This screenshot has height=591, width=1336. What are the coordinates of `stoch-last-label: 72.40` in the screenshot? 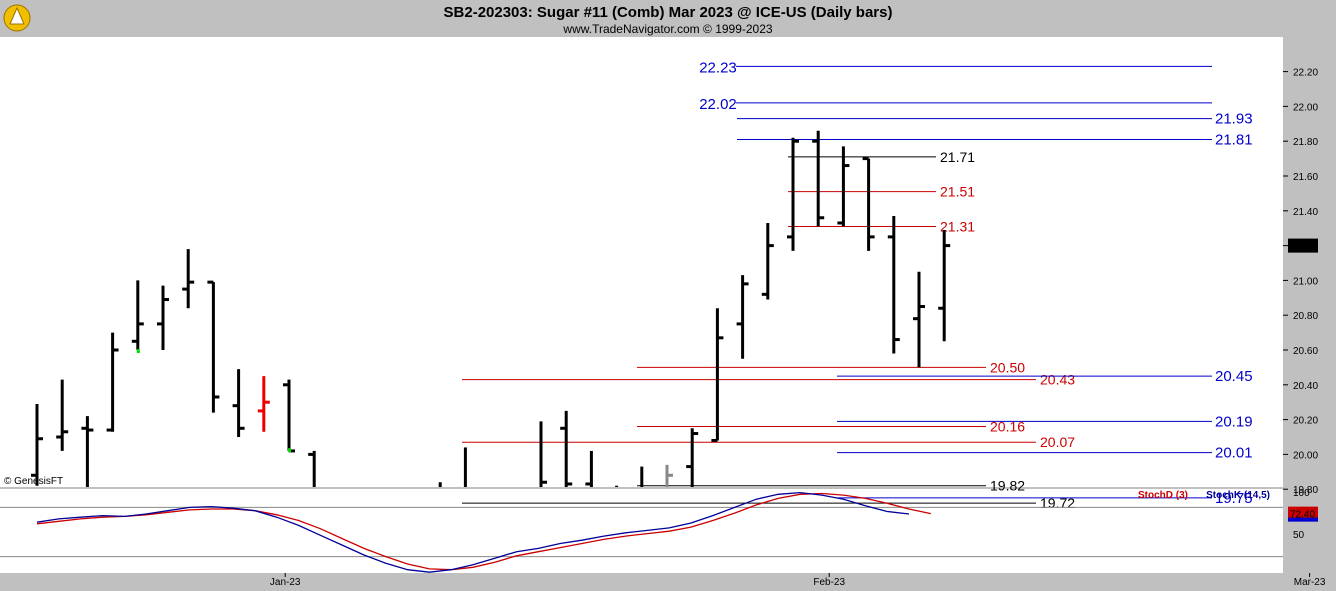 It's located at (1302, 515).